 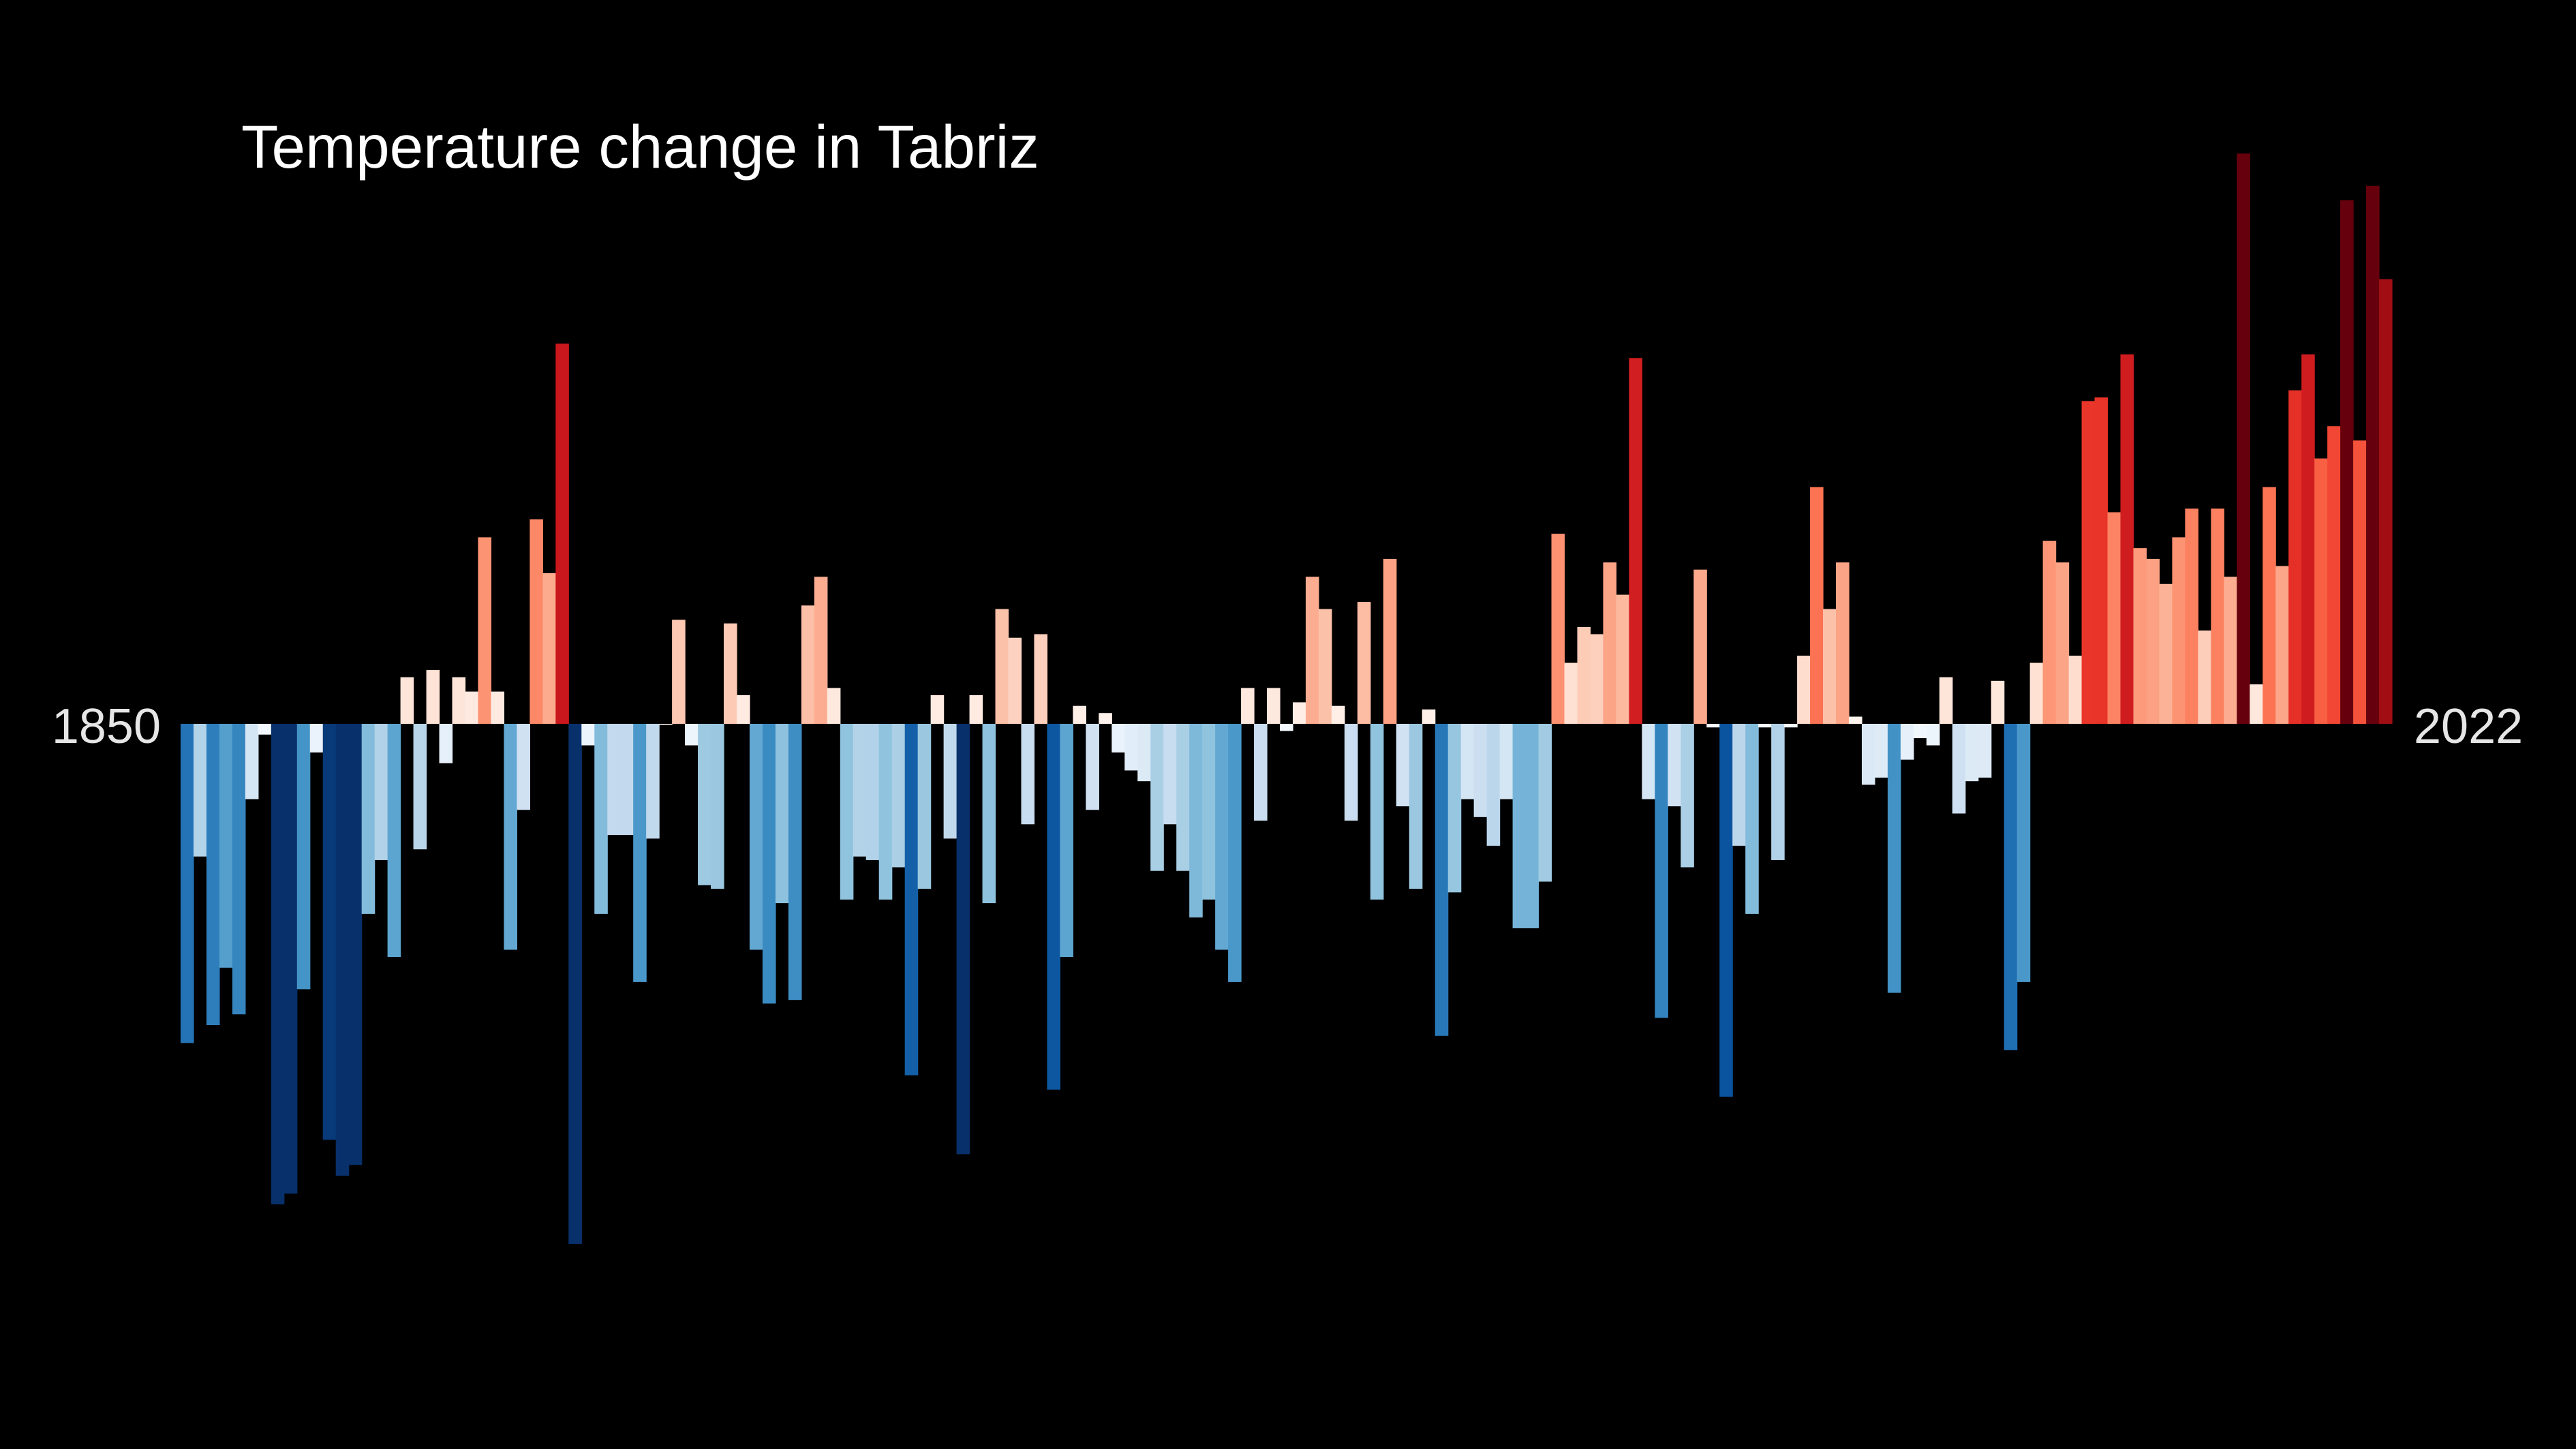 I want to click on bar-1999, so click(x=2114, y=618).